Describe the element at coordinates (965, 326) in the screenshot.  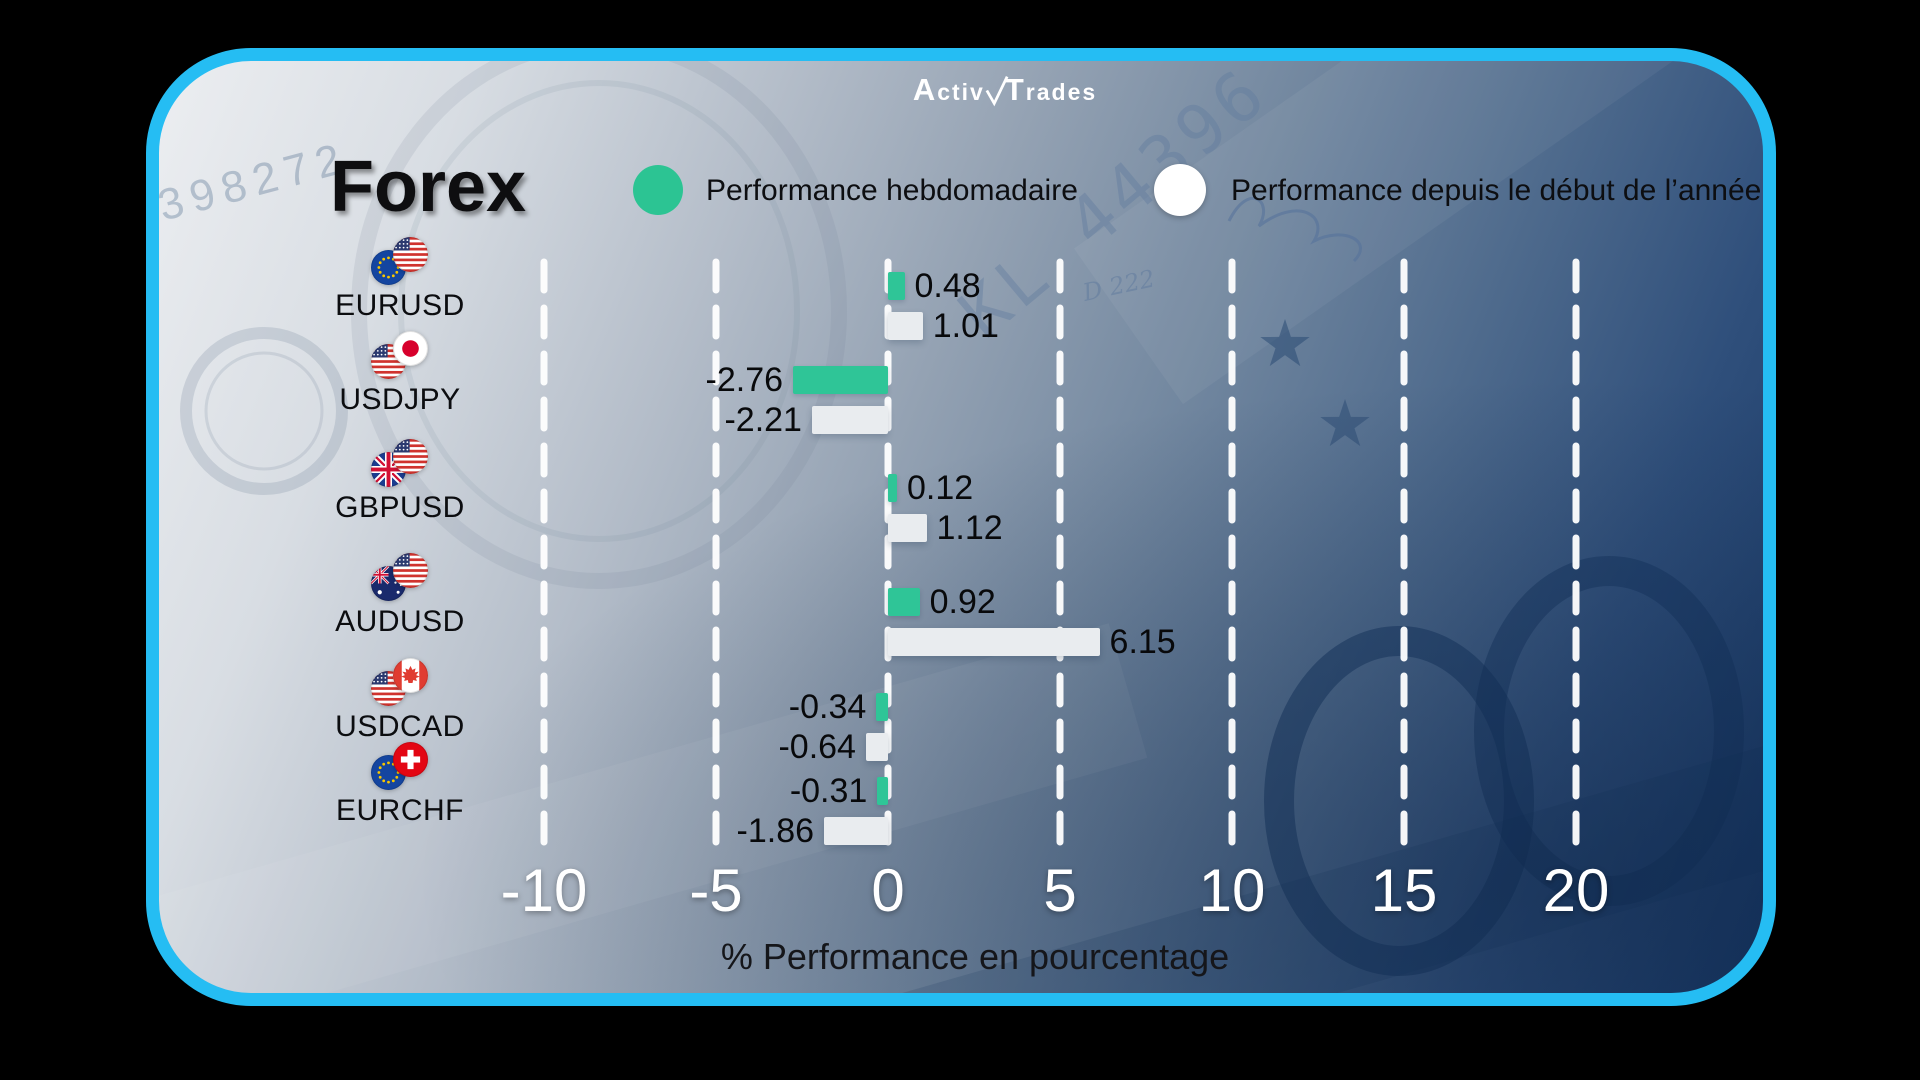
I see `value-ytd-eurusd: 1.01` at that location.